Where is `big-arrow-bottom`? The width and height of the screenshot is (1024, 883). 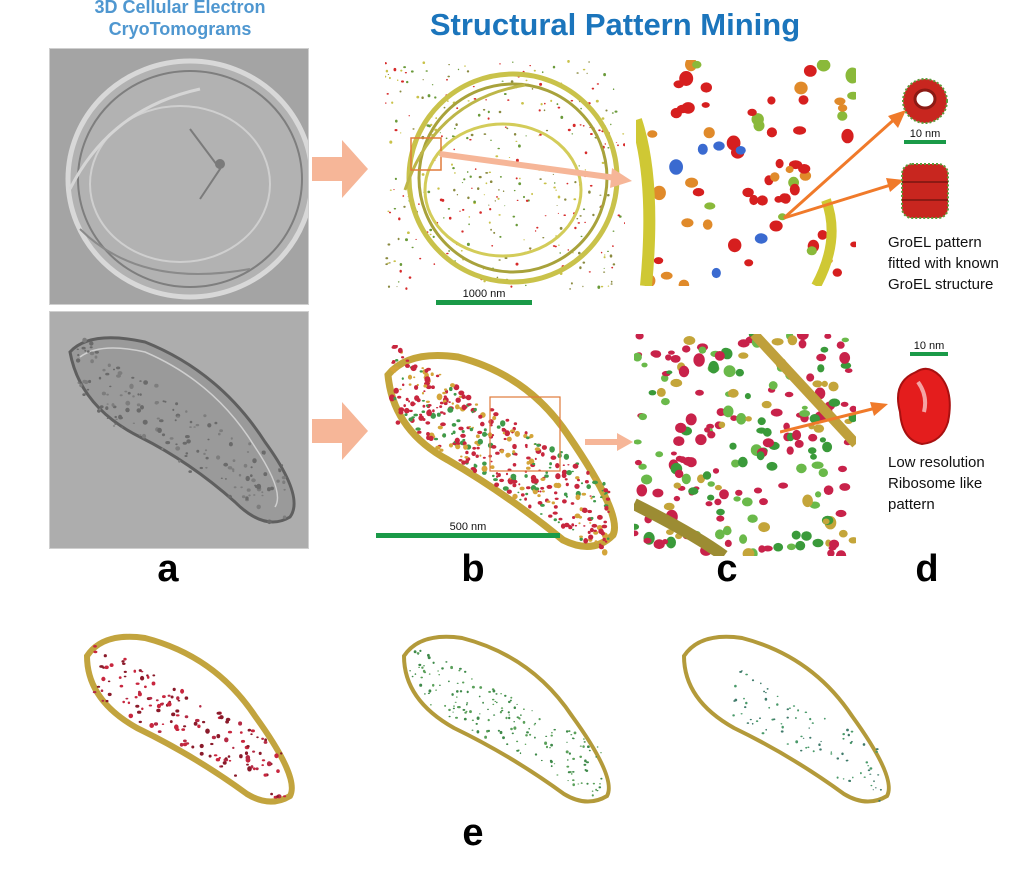 big-arrow-bottom is located at coordinates (340, 431).